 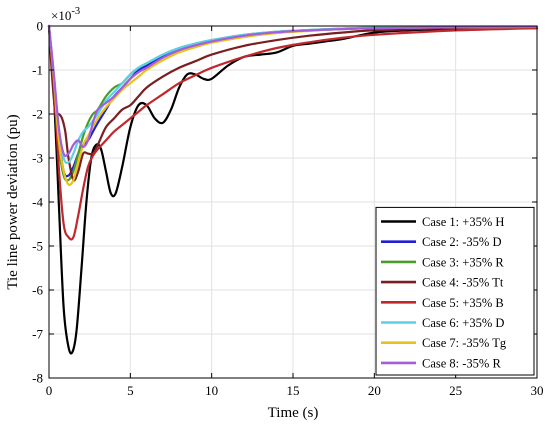 I want to click on y-tick-label: -7, so click(x=37, y=334).